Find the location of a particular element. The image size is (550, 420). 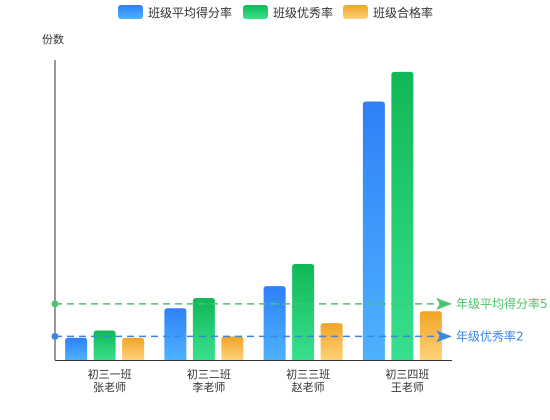

legend-label: 班级优秀率 is located at coordinates (303, 12).